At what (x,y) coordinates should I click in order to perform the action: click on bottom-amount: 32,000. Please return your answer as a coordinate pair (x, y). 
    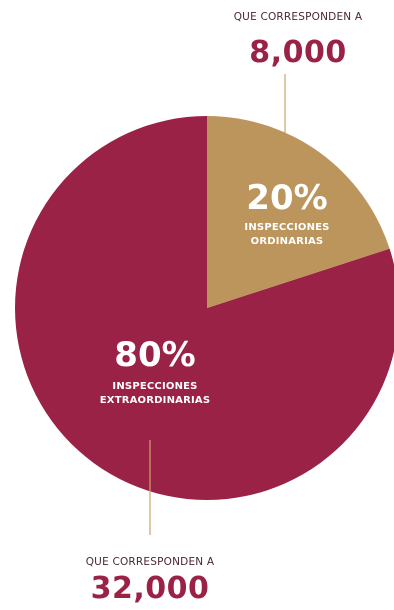
    Looking at the image, I should click on (150, 588).